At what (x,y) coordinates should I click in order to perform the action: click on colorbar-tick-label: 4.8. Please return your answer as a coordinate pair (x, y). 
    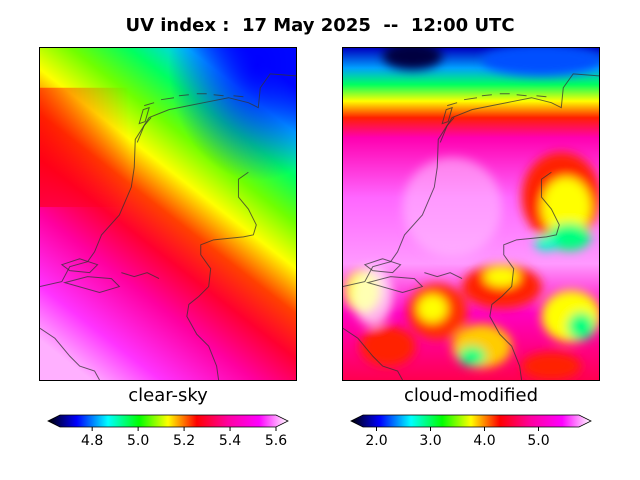
    Looking at the image, I should click on (92, 441).